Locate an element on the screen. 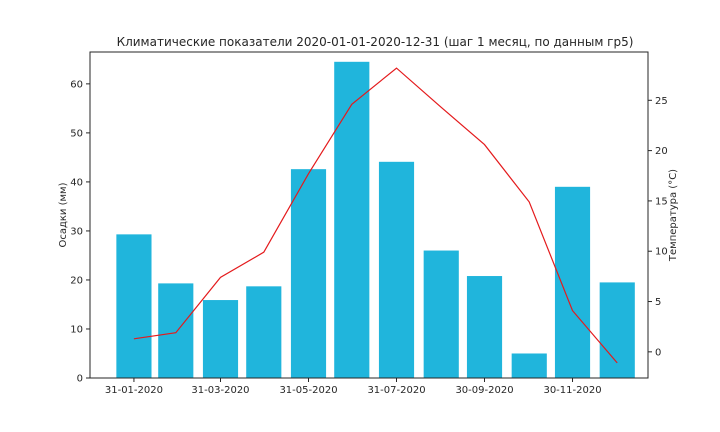  y-tick-label: 40 is located at coordinates (76, 182).